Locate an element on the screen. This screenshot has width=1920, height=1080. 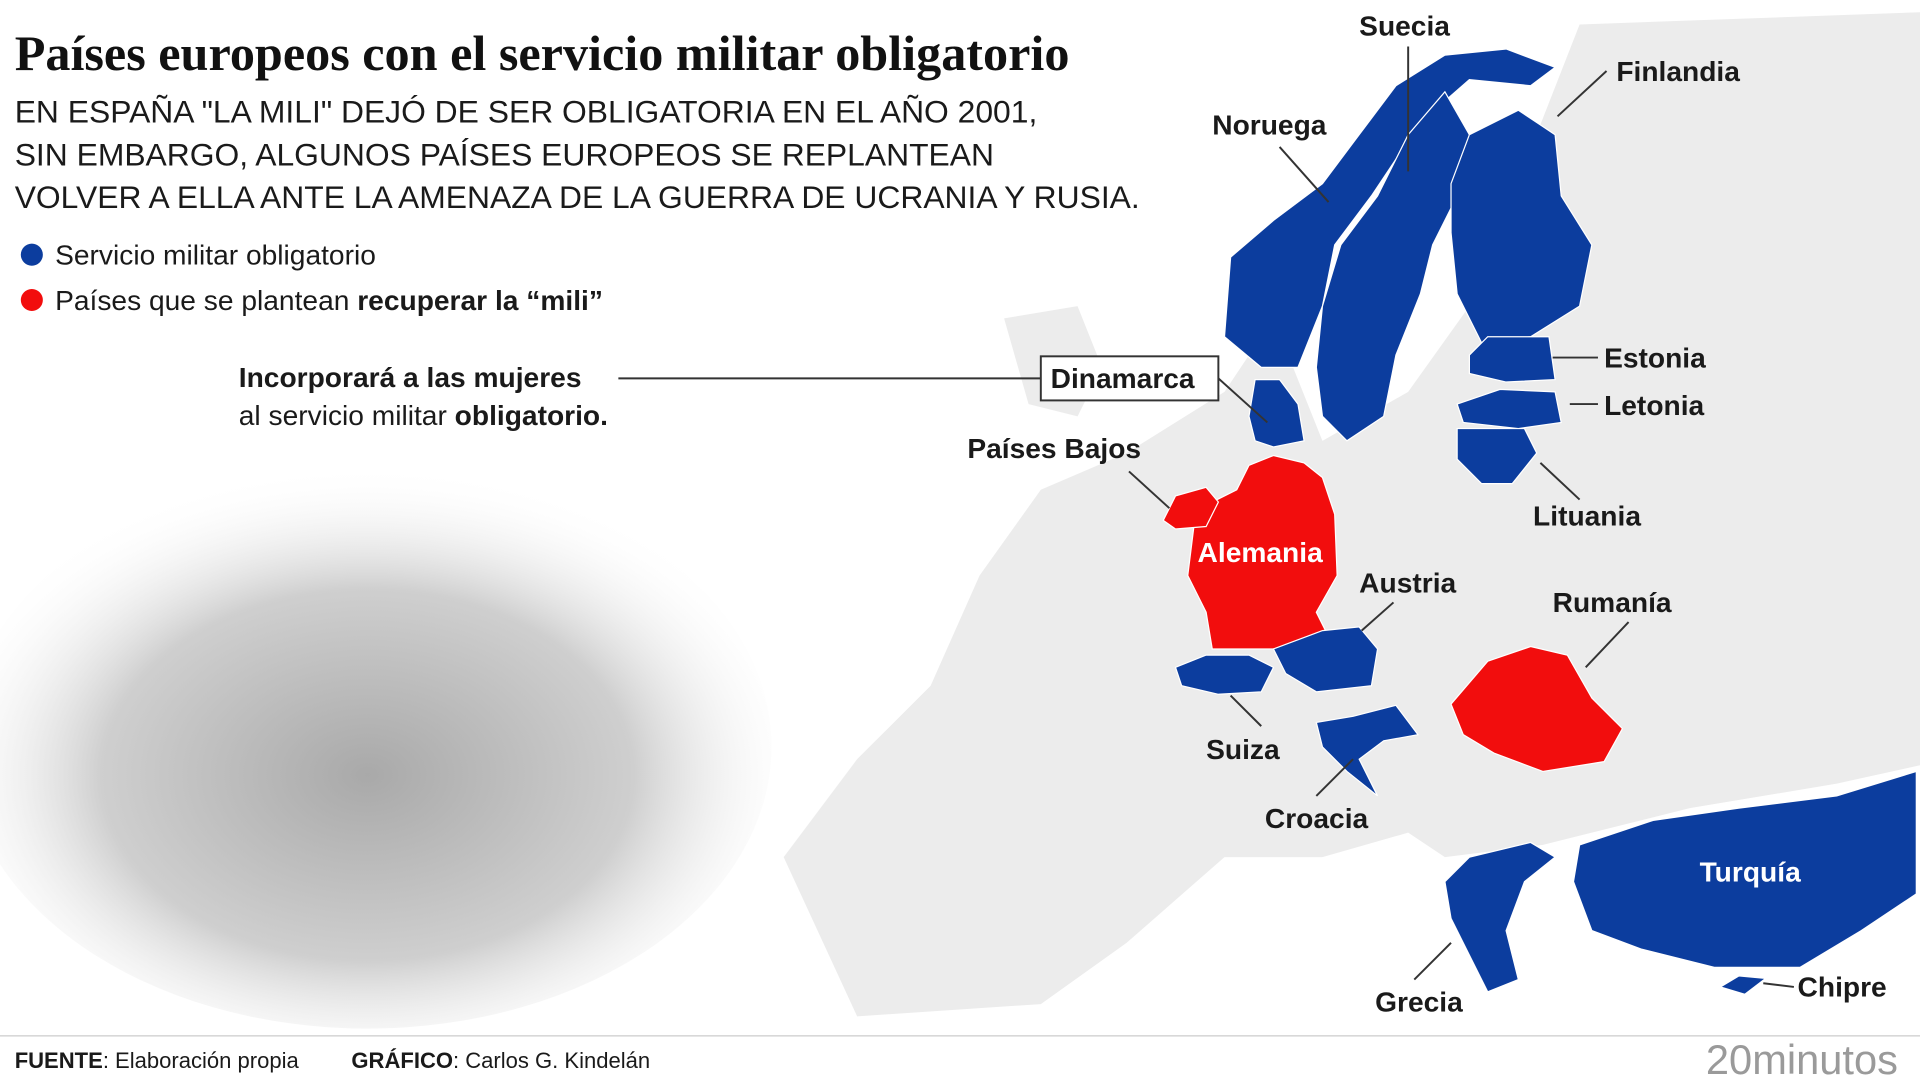
country-suiza is located at coordinates (1224, 674).